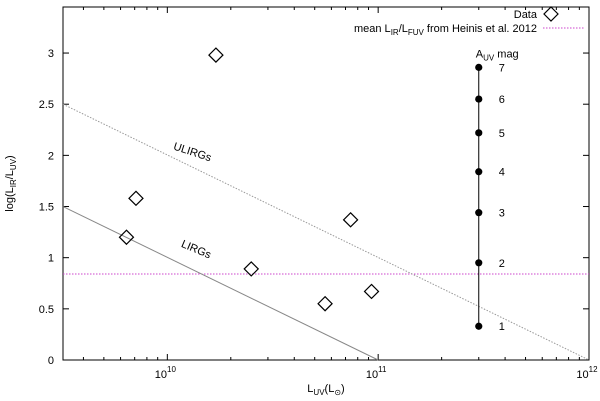 Image resolution: width=600 pixels, height=401 pixels. What do you see at coordinates (526, 15) in the screenshot?
I see `legend-label-data: Data` at bounding box center [526, 15].